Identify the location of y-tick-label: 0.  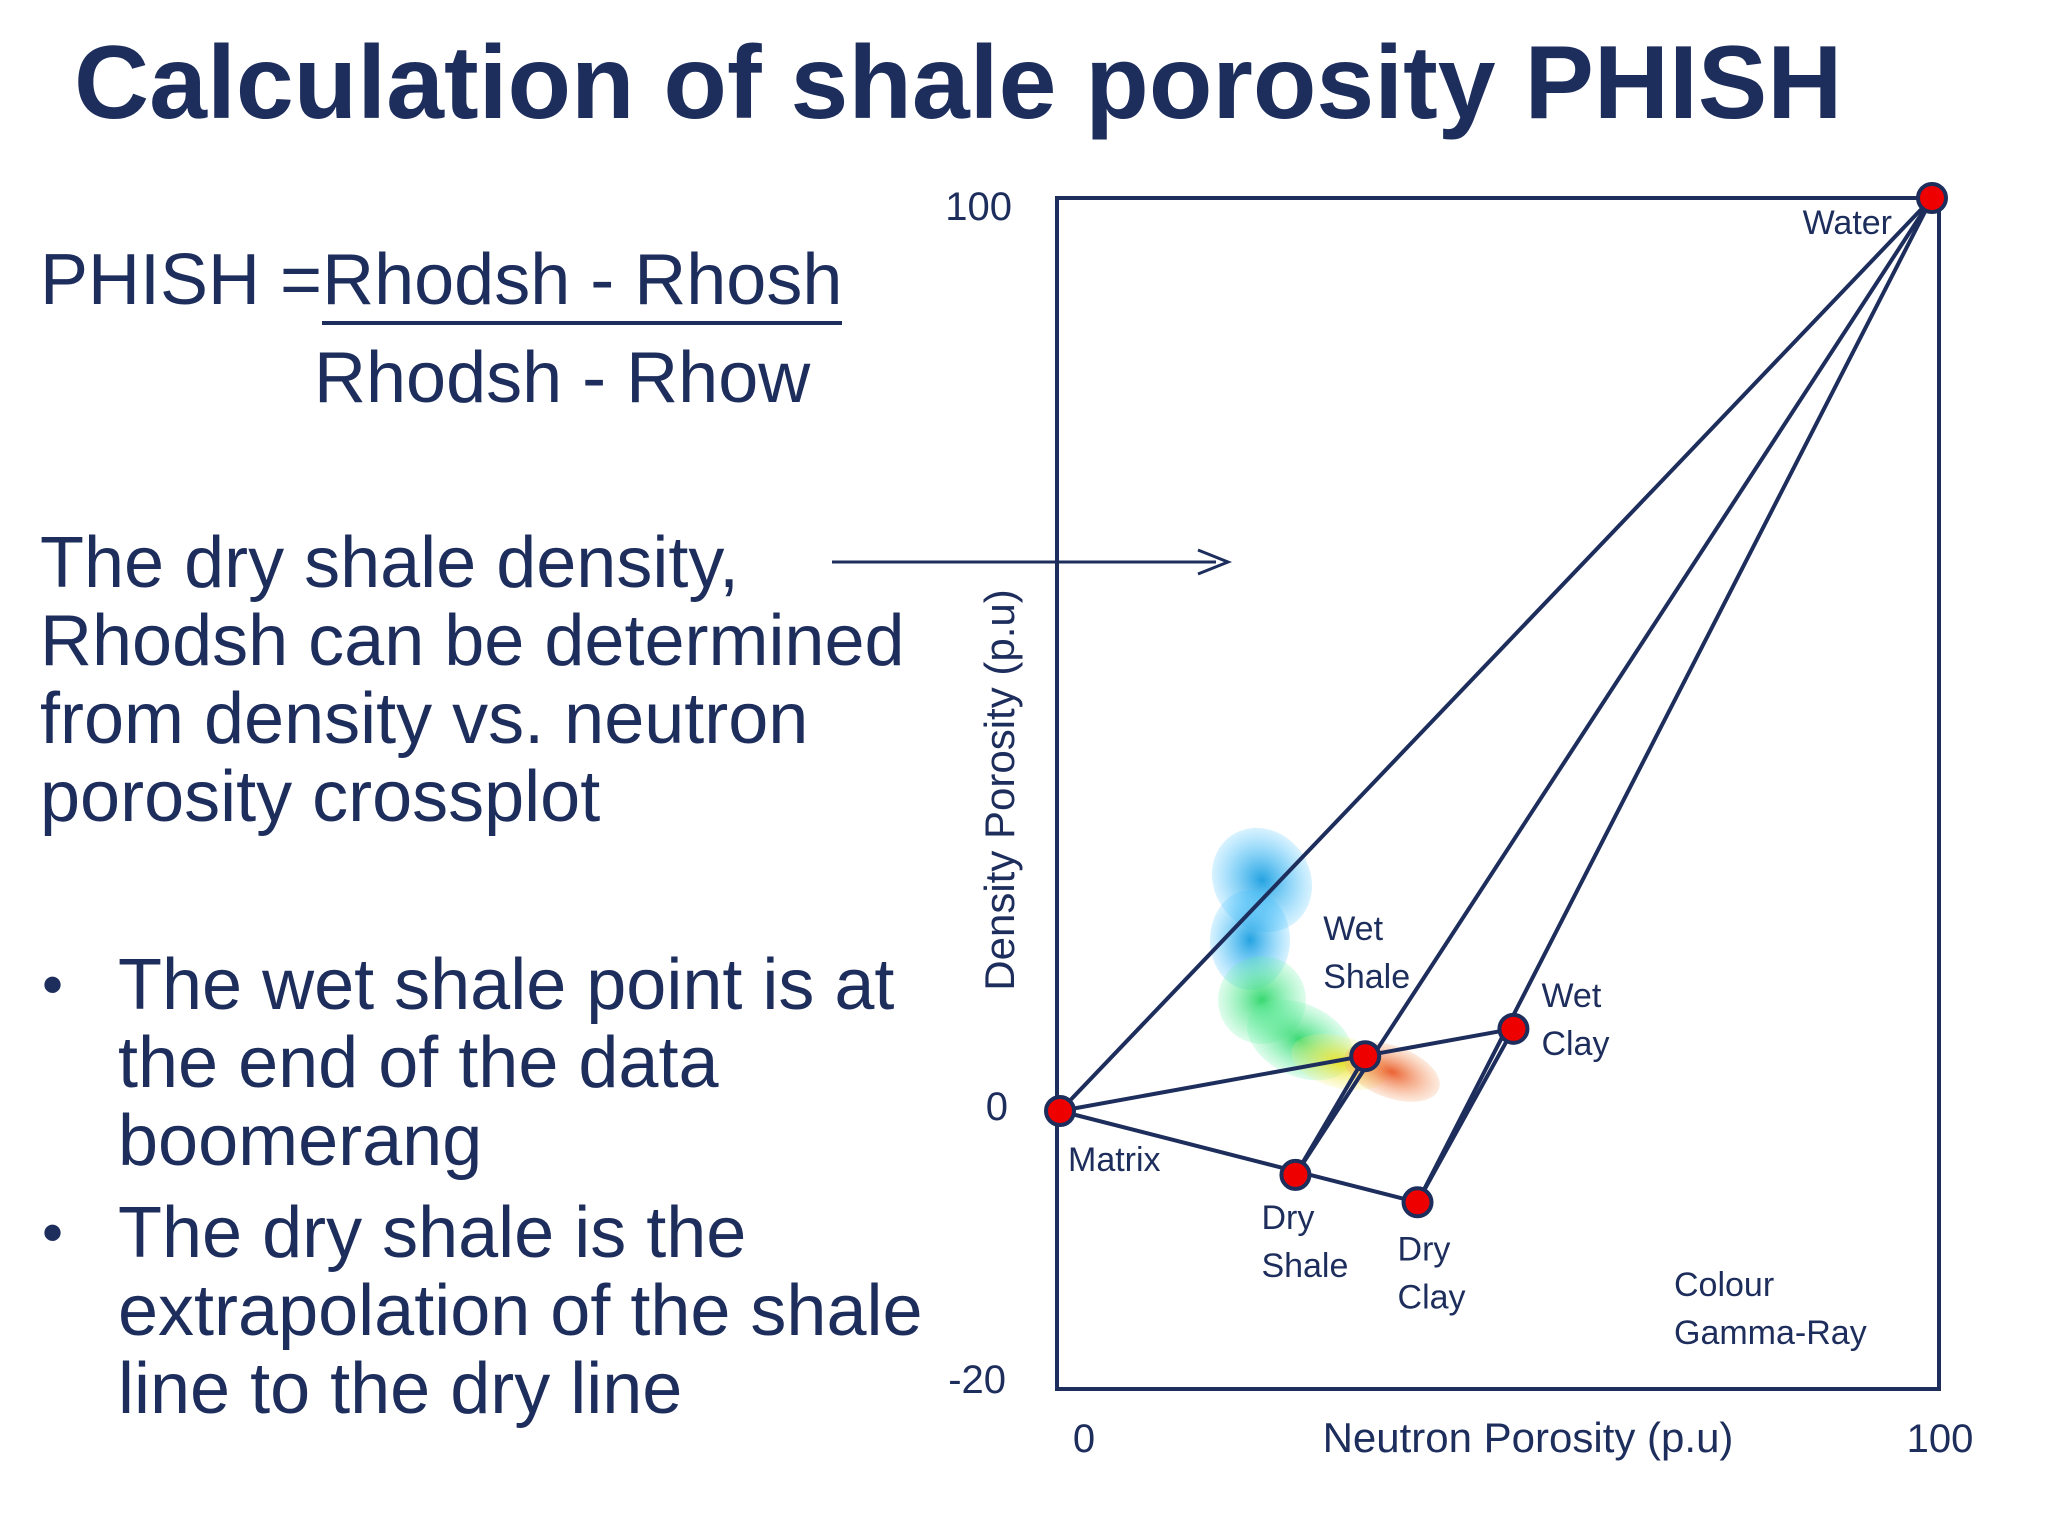
(997, 1107).